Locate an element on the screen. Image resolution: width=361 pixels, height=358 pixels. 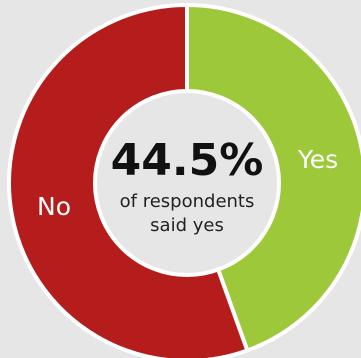
center-caption-line2: said yes is located at coordinates (187, 225).